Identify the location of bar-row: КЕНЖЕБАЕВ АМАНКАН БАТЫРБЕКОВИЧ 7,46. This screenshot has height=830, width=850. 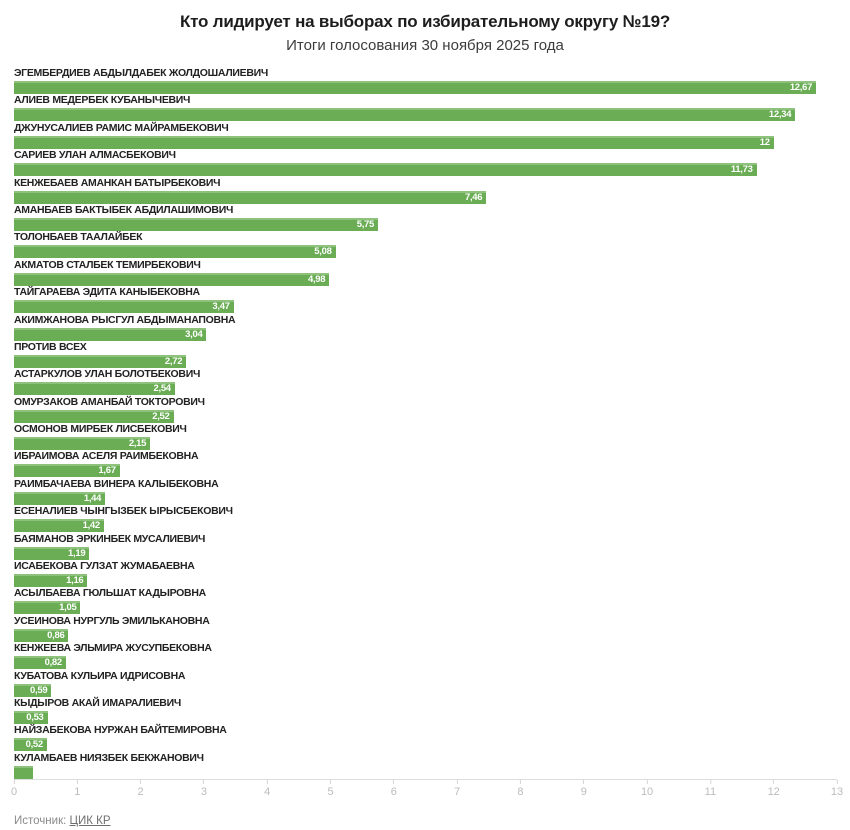
(425, 190).